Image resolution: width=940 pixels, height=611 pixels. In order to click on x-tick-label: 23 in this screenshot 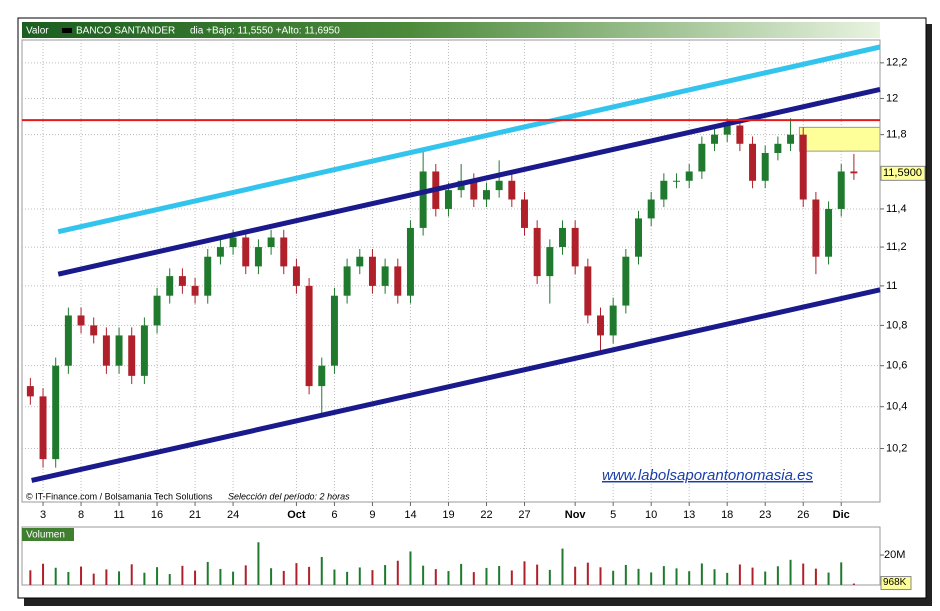, I will do `click(765, 515)`.